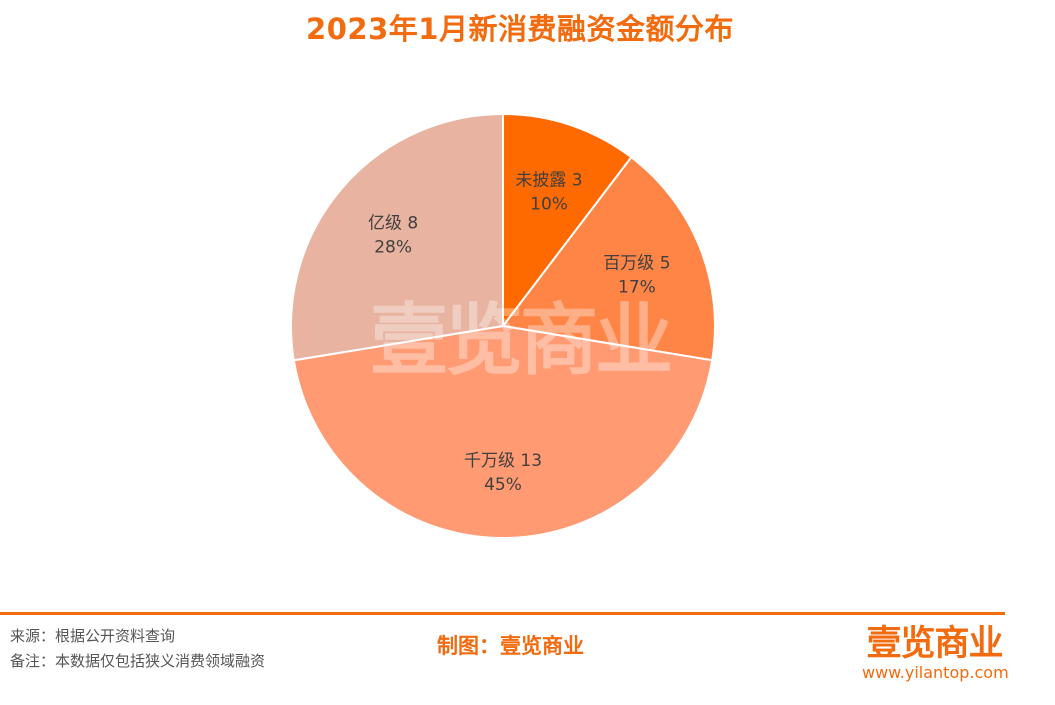 The width and height of the screenshot is (1055, 705). I want to click on logo-text: 壹览商业, so click(934, 644).